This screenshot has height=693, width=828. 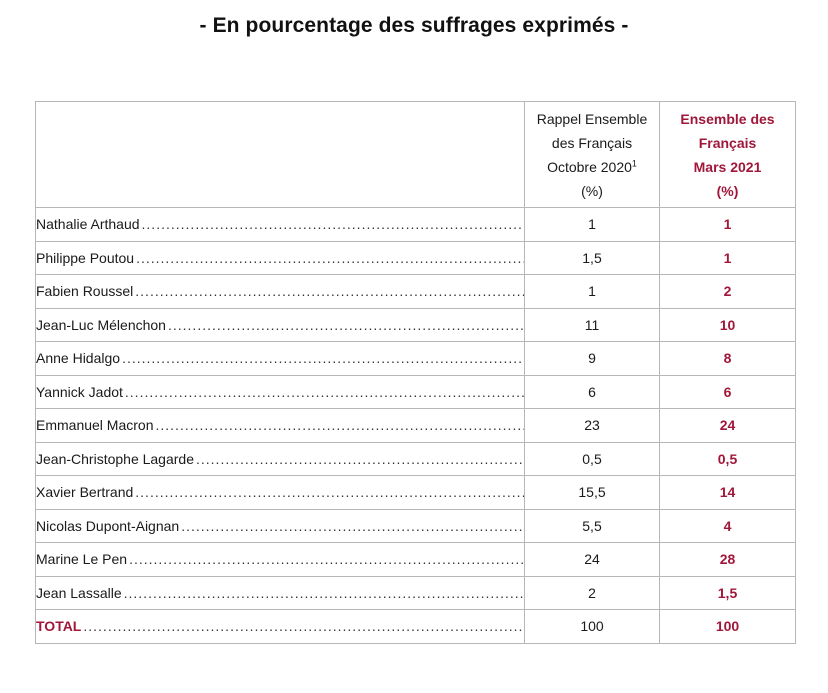 What do you see at coordinates (592, 626) in the screenshot?
I see `total-october-2020: 100` at bounding box center [592, 626].